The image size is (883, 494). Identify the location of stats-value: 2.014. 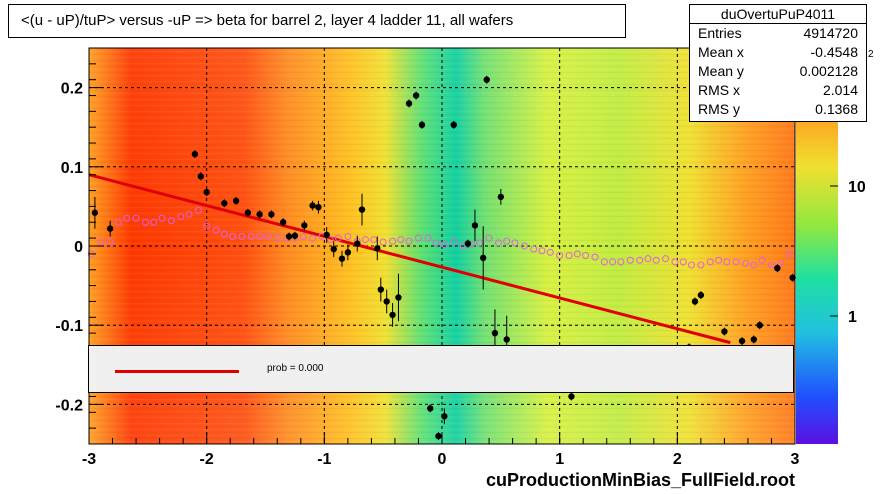
(840, 90).